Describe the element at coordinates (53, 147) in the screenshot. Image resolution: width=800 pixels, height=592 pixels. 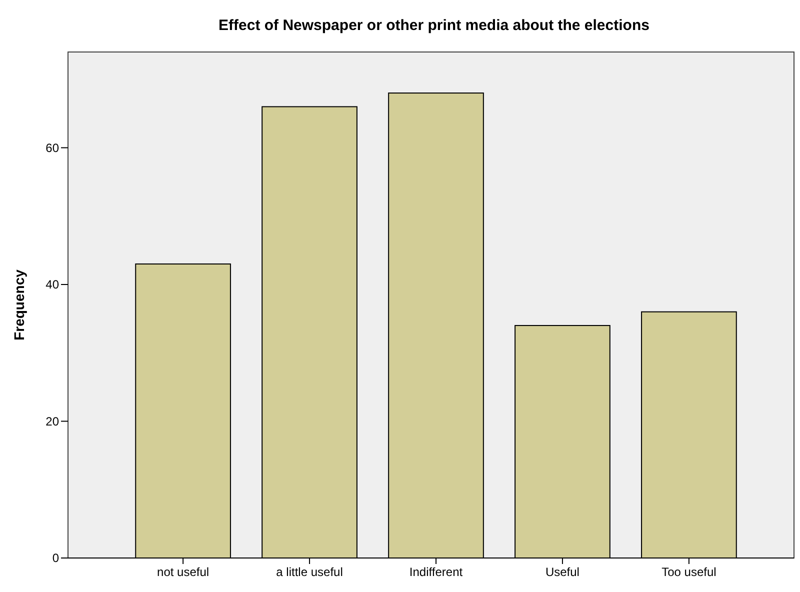
I see `y-tick-label: 60` at that location.